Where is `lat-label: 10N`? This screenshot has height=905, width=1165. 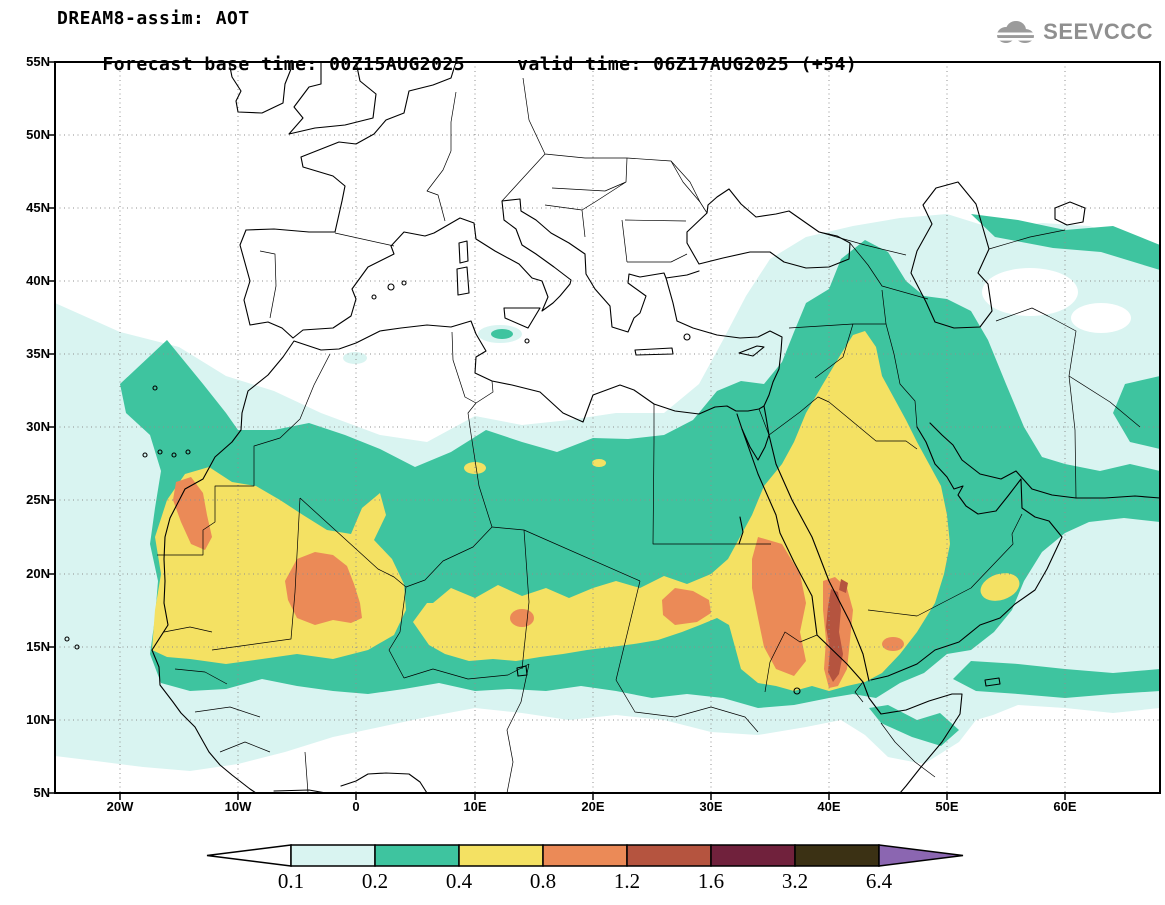 lat-label: 10N is located at coordinates (38, 719).